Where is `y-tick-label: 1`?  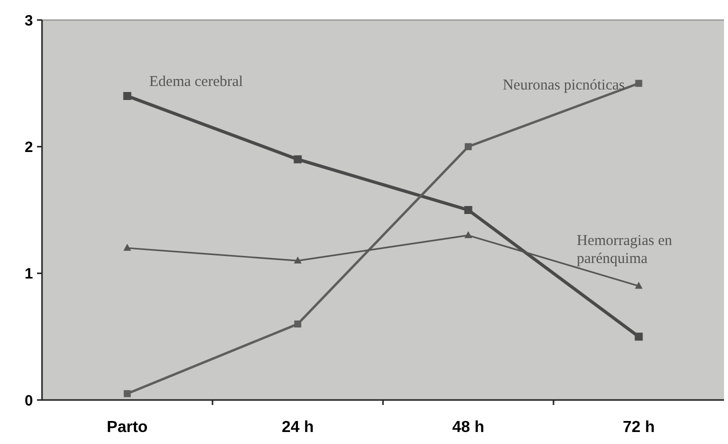
y-tick-label: 1 is located at coordinates (28, 274).